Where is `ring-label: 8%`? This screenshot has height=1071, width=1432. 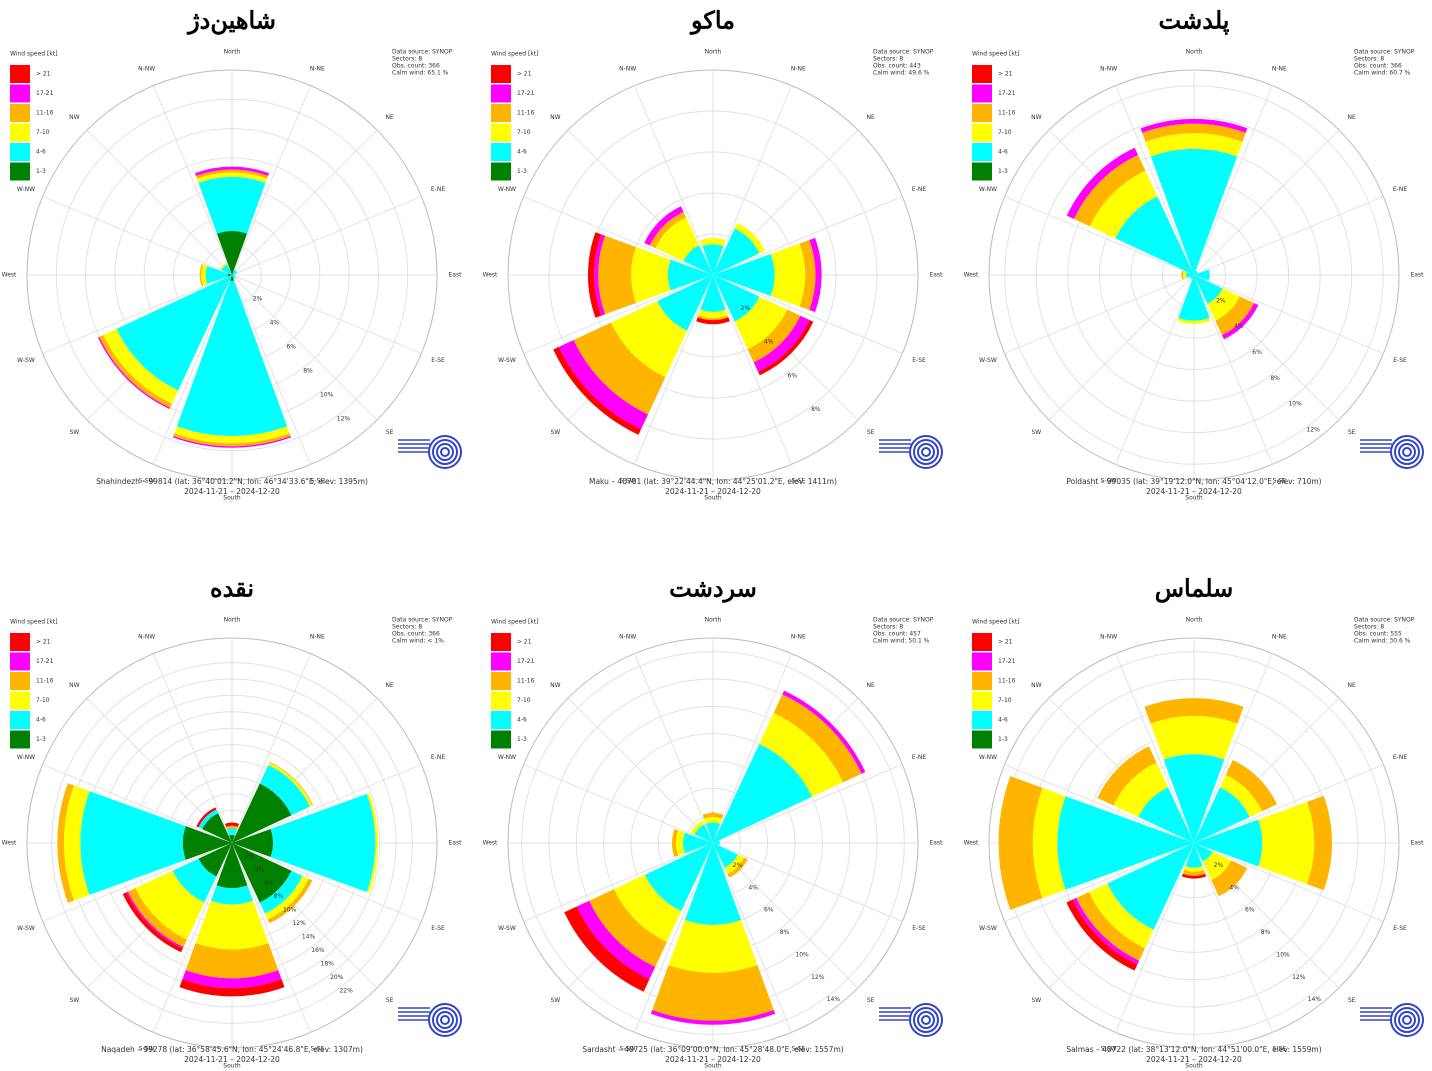
ring-label: 8% is located at coordinates (785, 932).